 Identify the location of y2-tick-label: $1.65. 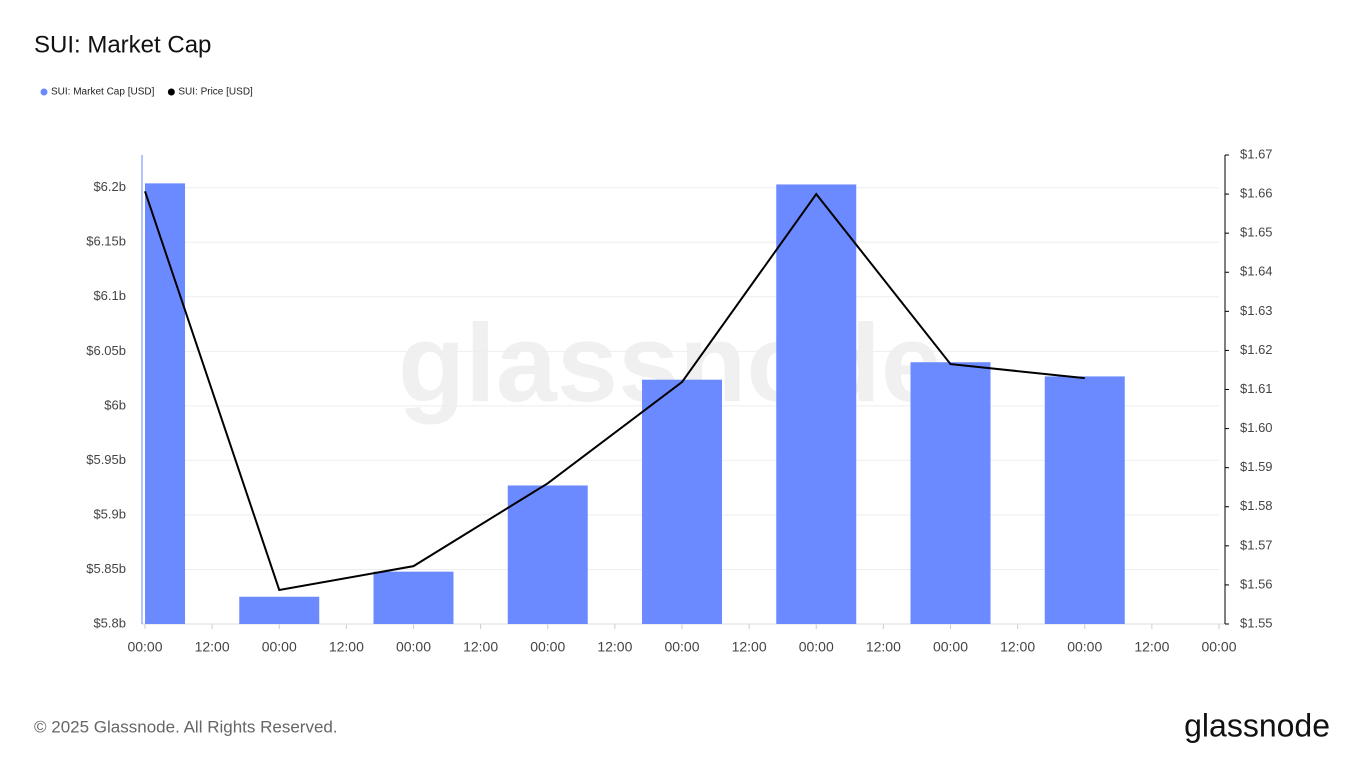
(1256, 232).